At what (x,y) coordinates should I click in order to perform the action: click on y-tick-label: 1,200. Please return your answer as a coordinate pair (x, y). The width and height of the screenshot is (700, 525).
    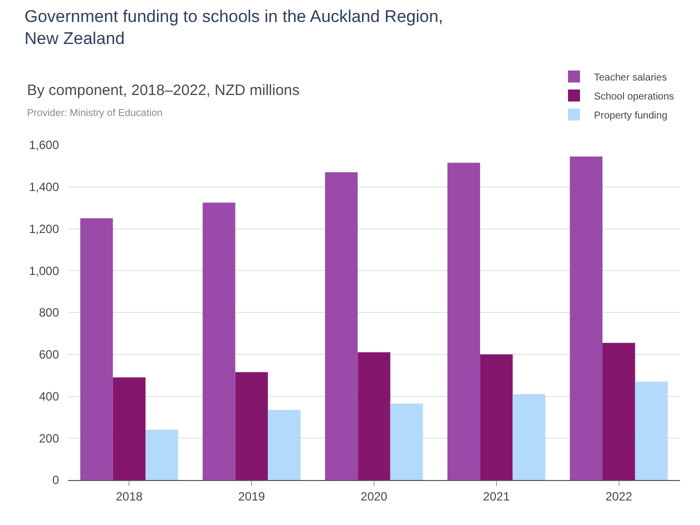
    Looking at the image, I should click on (44, 229).